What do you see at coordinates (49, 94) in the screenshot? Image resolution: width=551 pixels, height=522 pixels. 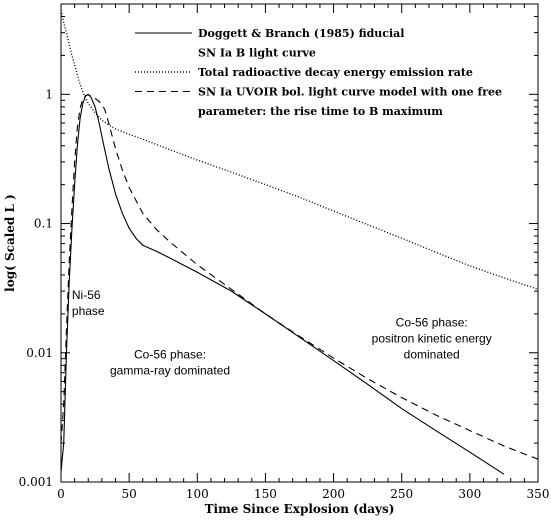 I see `y-tick-label: 1` at bounding box center [49, 94].